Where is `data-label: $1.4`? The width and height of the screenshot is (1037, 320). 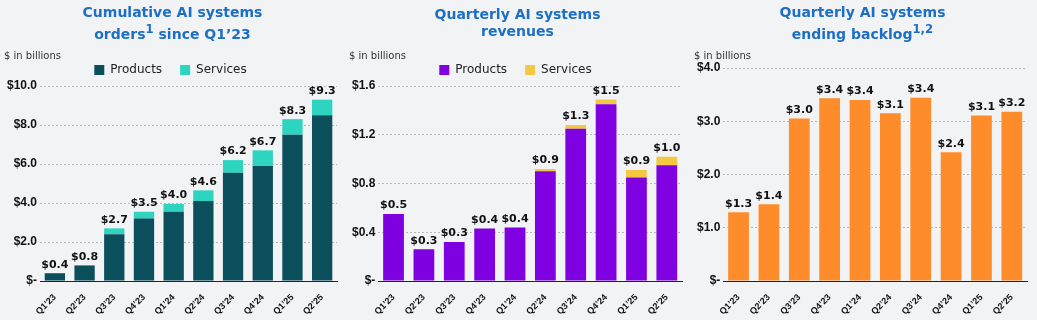 data-label: $1.4 is located at coordinates (769, 195).